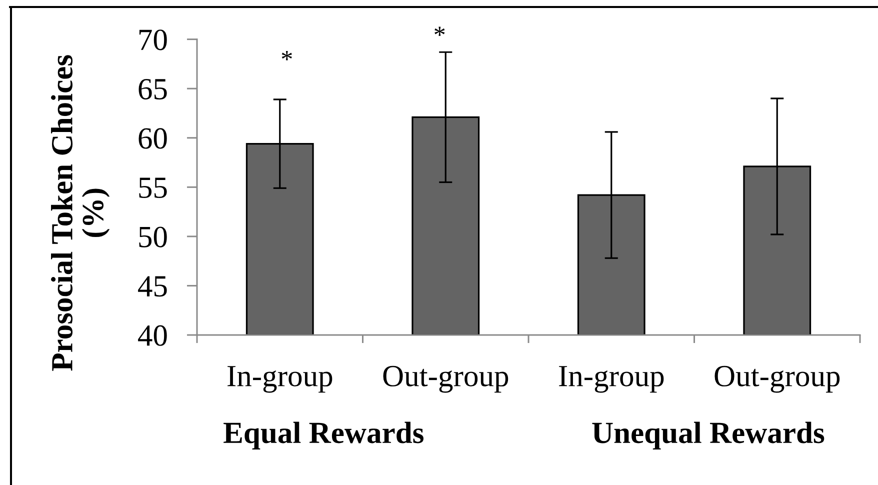 The height and width of the screenshot is (485, 878). What do you see at coordinates (153, 40) in the screenshot?
I see `y-tick-label: 70` at bounding box center [153, 40].